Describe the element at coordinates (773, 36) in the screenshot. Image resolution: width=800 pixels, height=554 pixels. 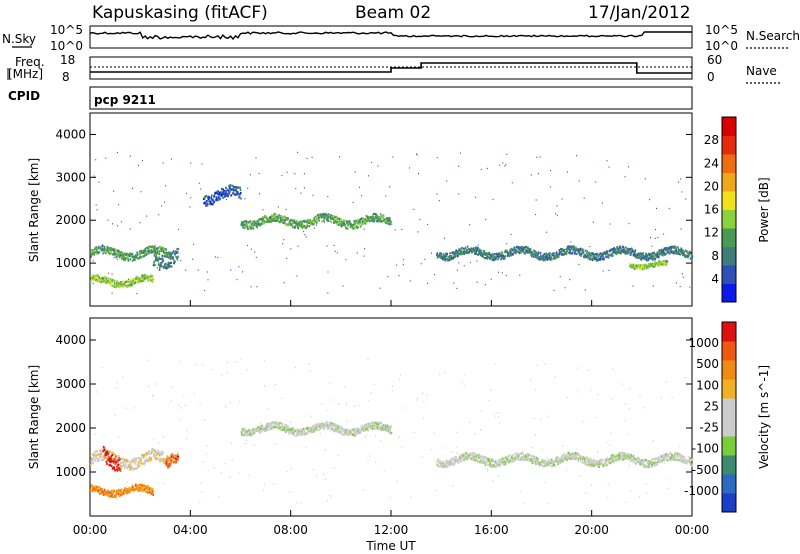
I see `nsearch-label: N.Search` at that location.